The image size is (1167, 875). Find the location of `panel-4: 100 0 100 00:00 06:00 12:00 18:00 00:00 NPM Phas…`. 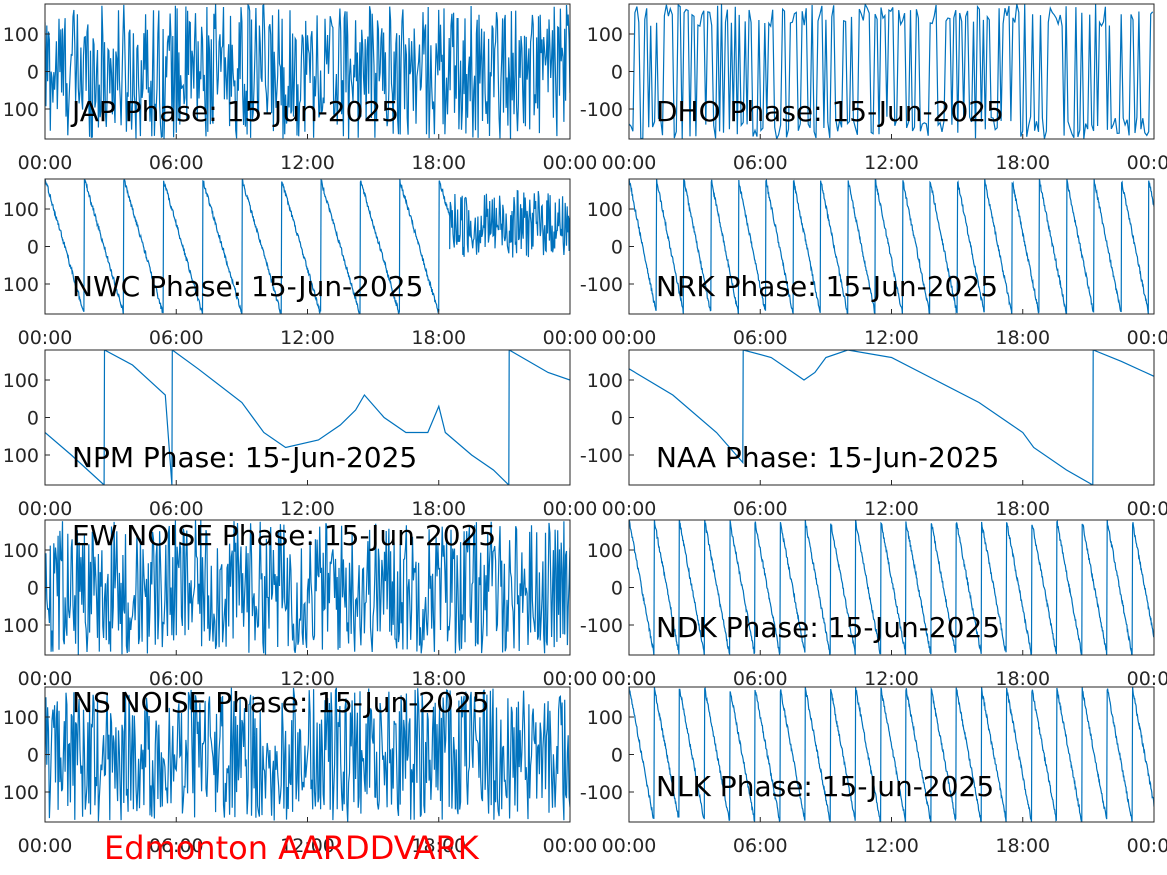

panel-4: 100 0 100 00:00 06:00 12:00 18:00 00:00 NPM Phas… is located at coordinates (300, 434).